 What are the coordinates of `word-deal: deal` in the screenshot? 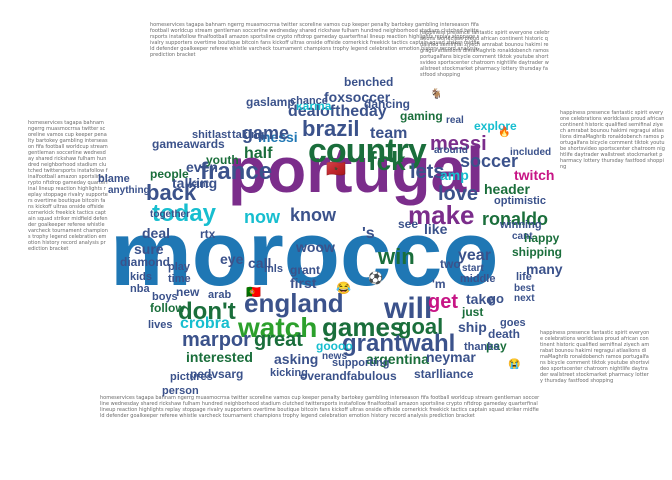 It's located at (156, 233).